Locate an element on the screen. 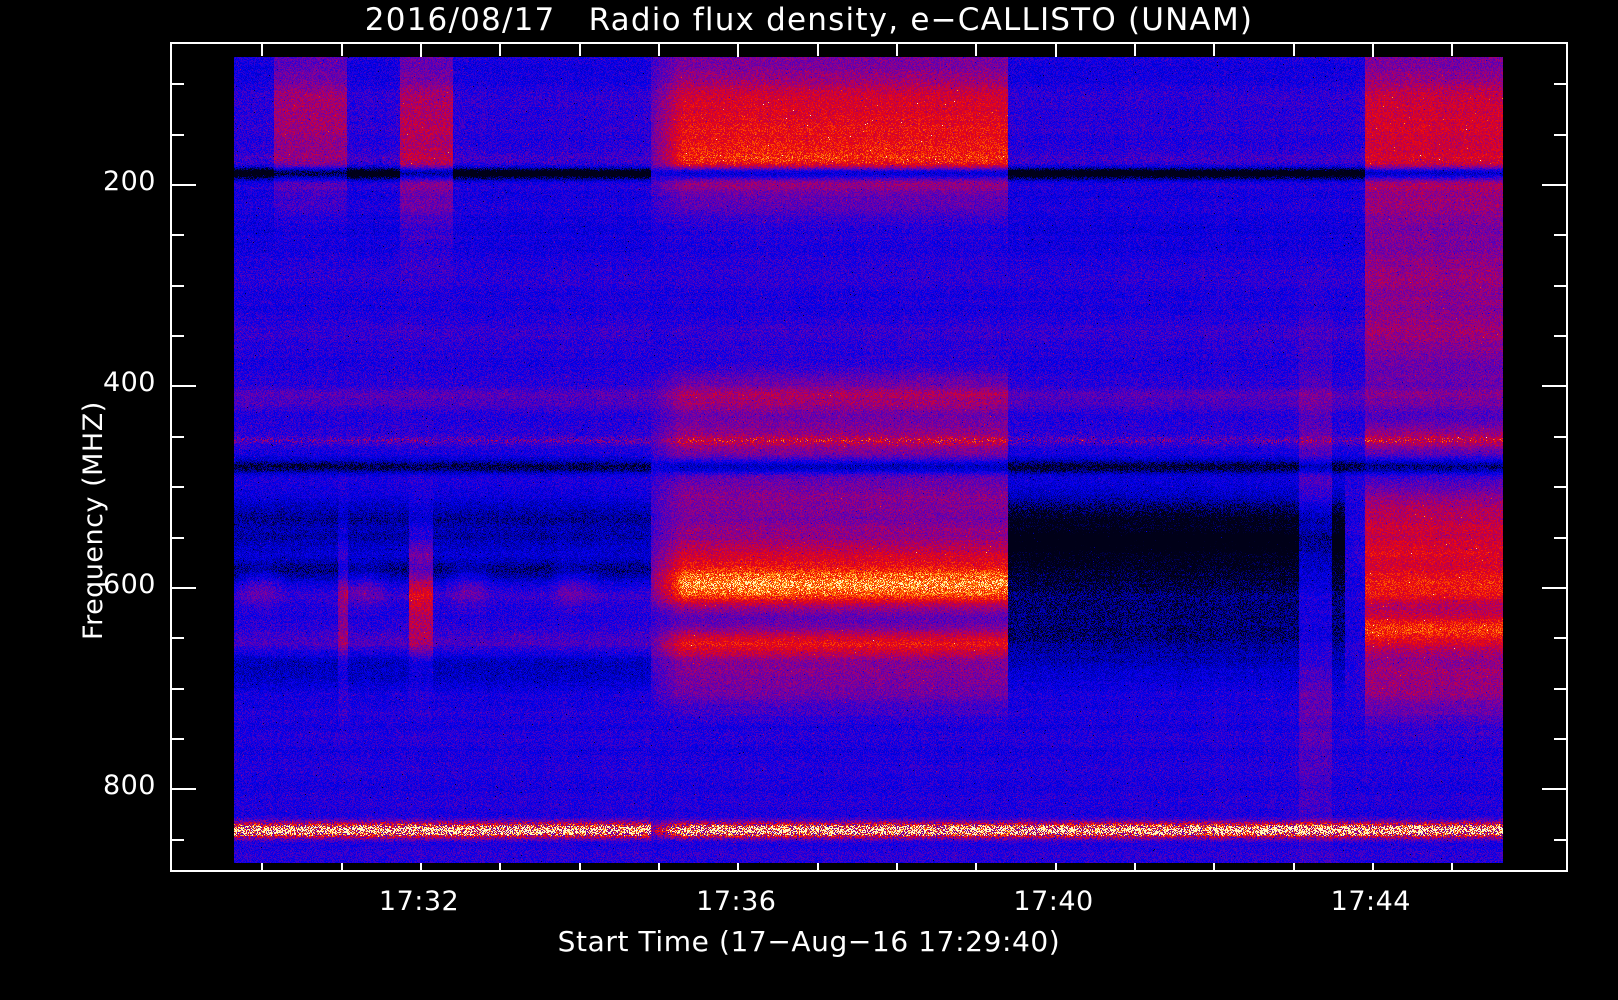 The width and height of the screenshot is (1618, 1000). x-tick-label: 17:40 is located at coordinates (1053, 901).